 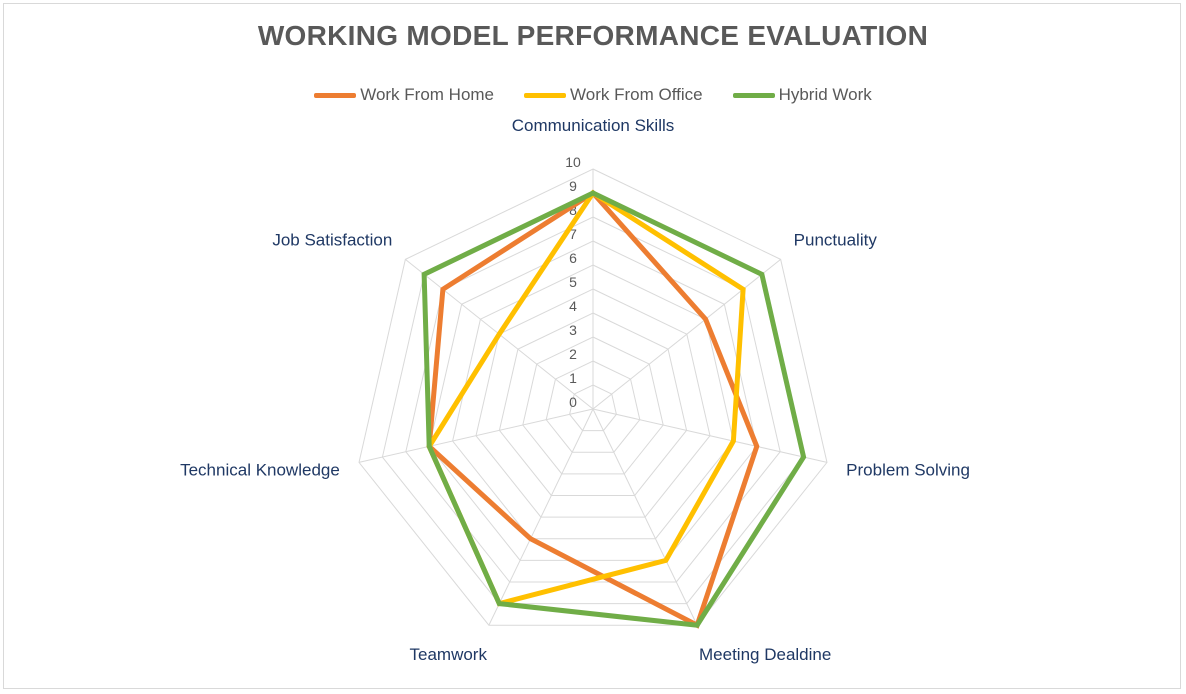 I want to click on legend-item-work-from-home: Work From Home, so click(x=404, y=95).